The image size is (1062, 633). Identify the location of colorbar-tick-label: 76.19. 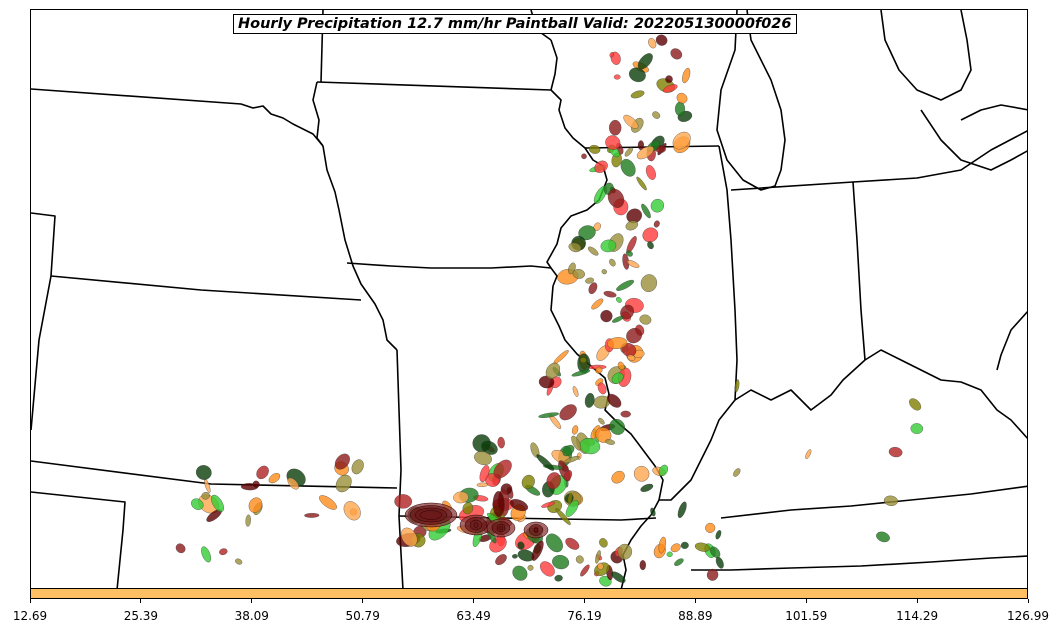
(584, 616).